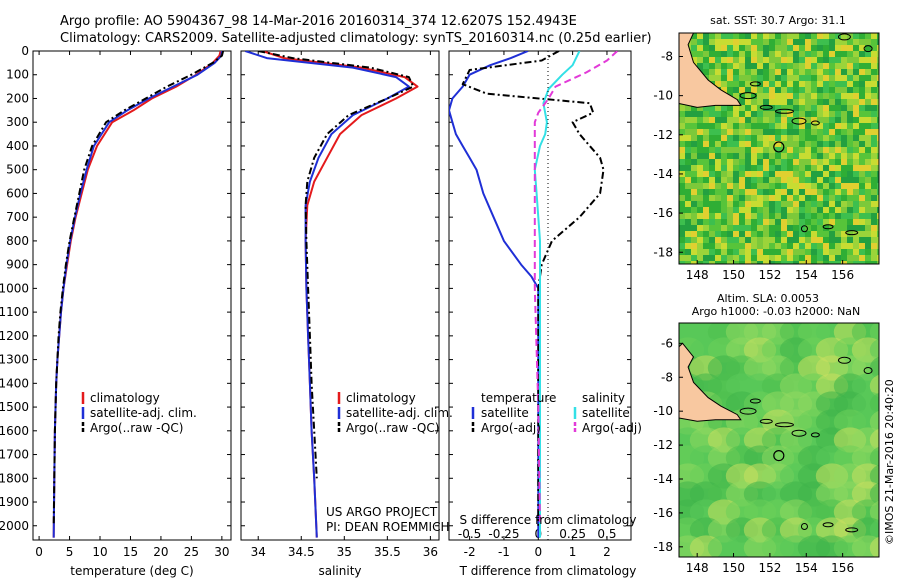 The image size is (900, 580). I want to click on s-tick-label: -0.25, so click(503, 534).